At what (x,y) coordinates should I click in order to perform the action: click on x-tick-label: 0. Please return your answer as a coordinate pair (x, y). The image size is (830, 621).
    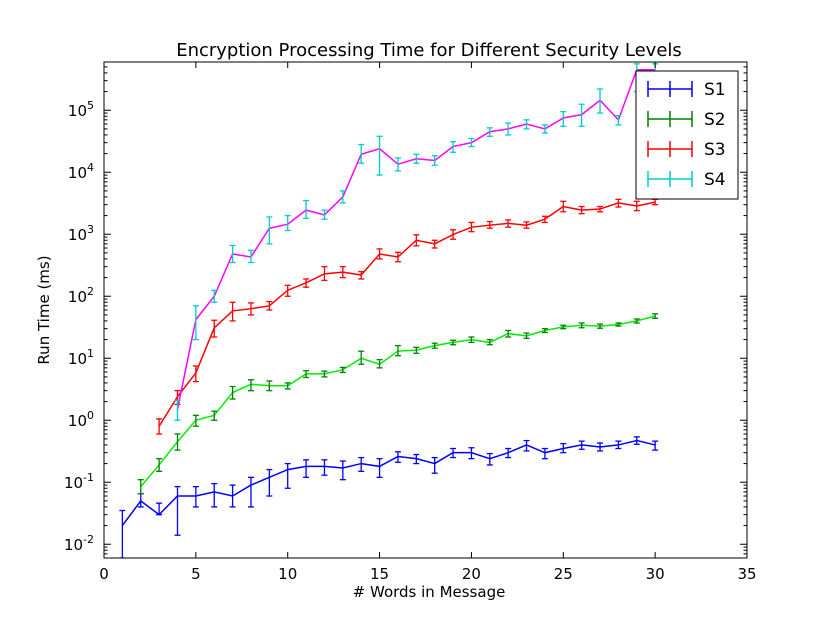
    Looking at the image, I should click on (104, 574).